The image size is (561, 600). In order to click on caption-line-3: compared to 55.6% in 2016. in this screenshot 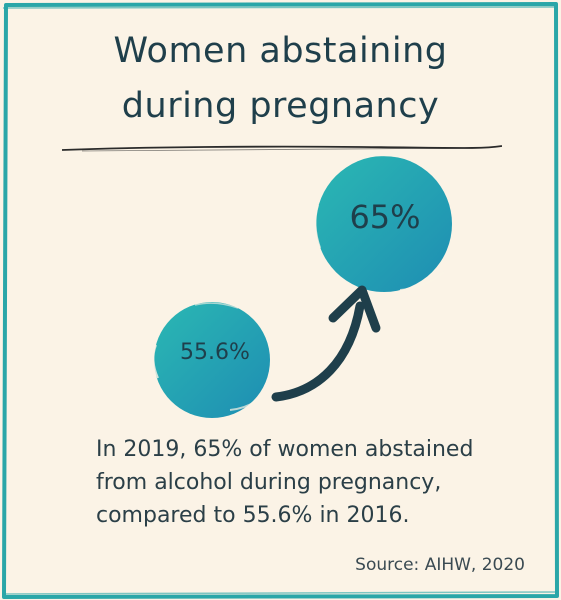, I will do `click(253, 515)`.